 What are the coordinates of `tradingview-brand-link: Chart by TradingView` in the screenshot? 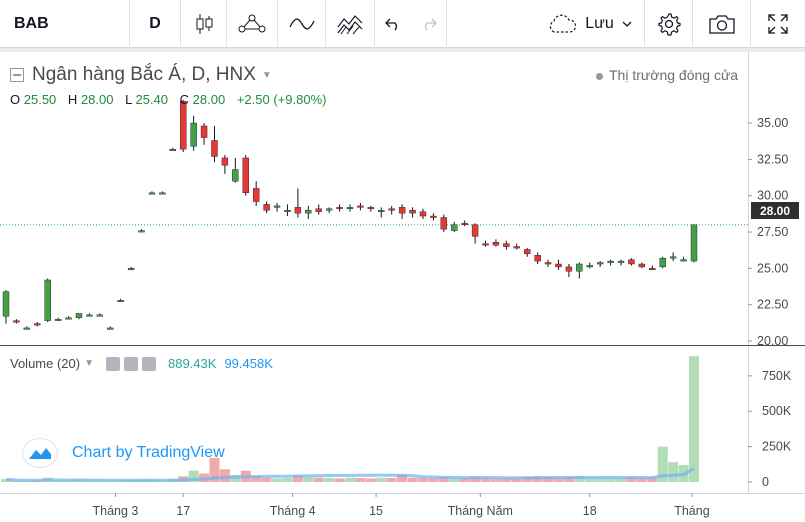 It's located at (123, 453).